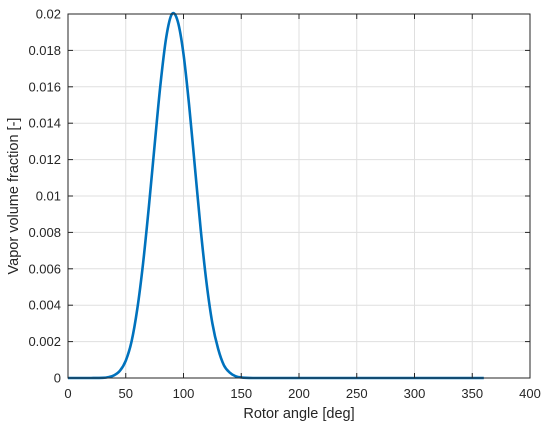 The width and height of the screenshot is (550, 431). I want to click on x-tick-label: 300, so click(415, 393).